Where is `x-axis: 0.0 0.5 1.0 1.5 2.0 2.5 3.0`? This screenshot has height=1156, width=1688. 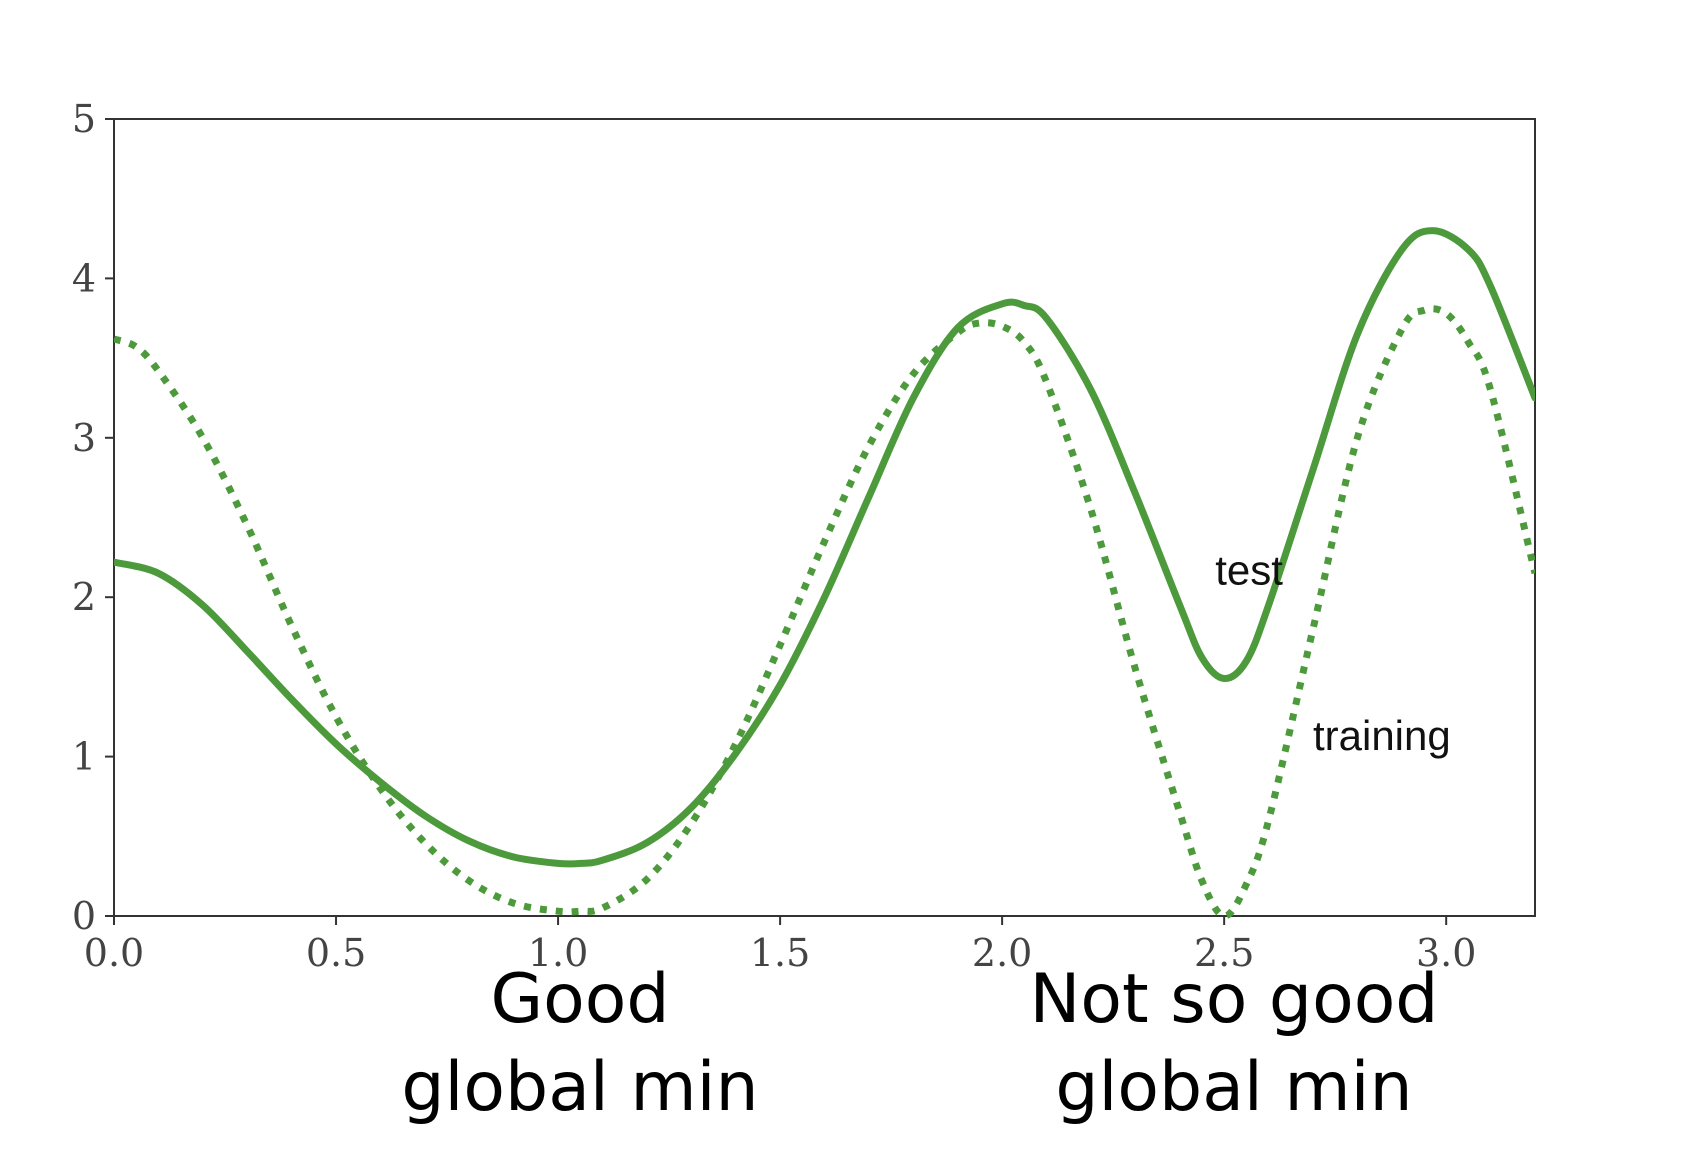
x-axis: 0.0 0.5 1.0 1.5 2.0 2.5 3.0 is located at coordinates (780, 945).